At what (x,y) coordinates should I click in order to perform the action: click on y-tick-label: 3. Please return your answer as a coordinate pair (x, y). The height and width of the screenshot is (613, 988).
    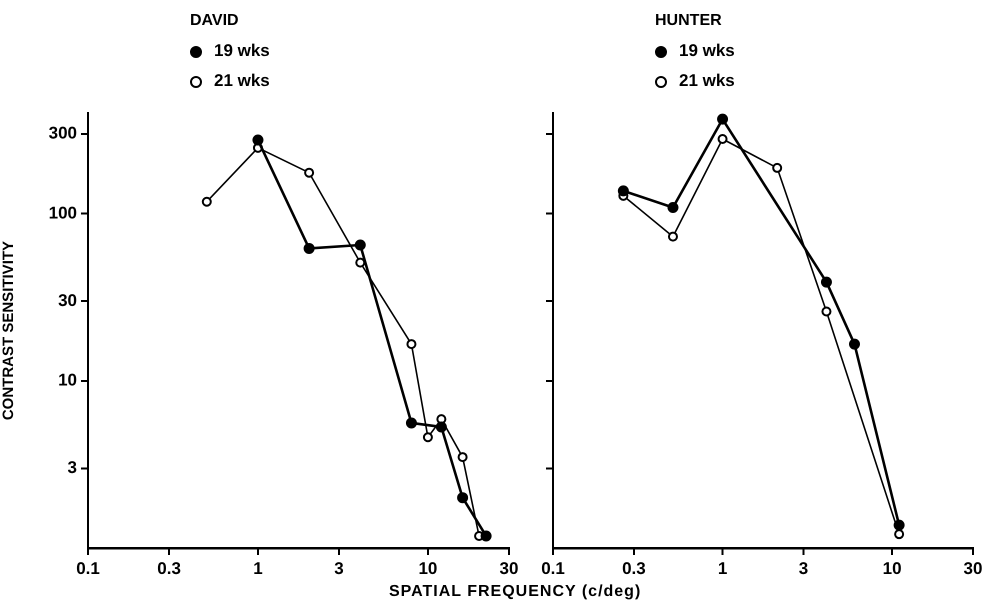
    Looking at the image, I should click on (72, 467).